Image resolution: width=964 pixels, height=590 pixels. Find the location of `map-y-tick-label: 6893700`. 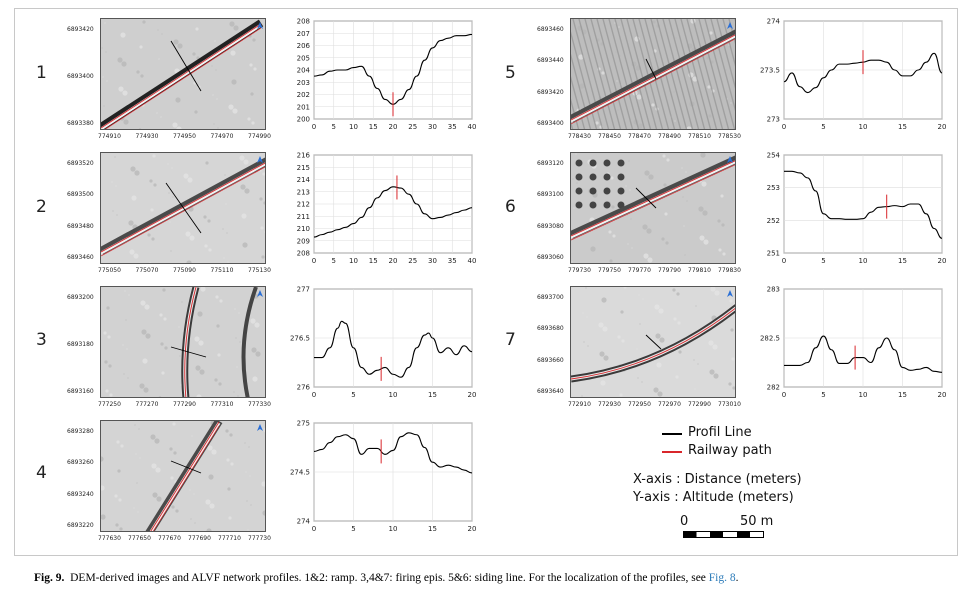

map-y-tick-label: 6893700 is located at coordinates (550, 297).